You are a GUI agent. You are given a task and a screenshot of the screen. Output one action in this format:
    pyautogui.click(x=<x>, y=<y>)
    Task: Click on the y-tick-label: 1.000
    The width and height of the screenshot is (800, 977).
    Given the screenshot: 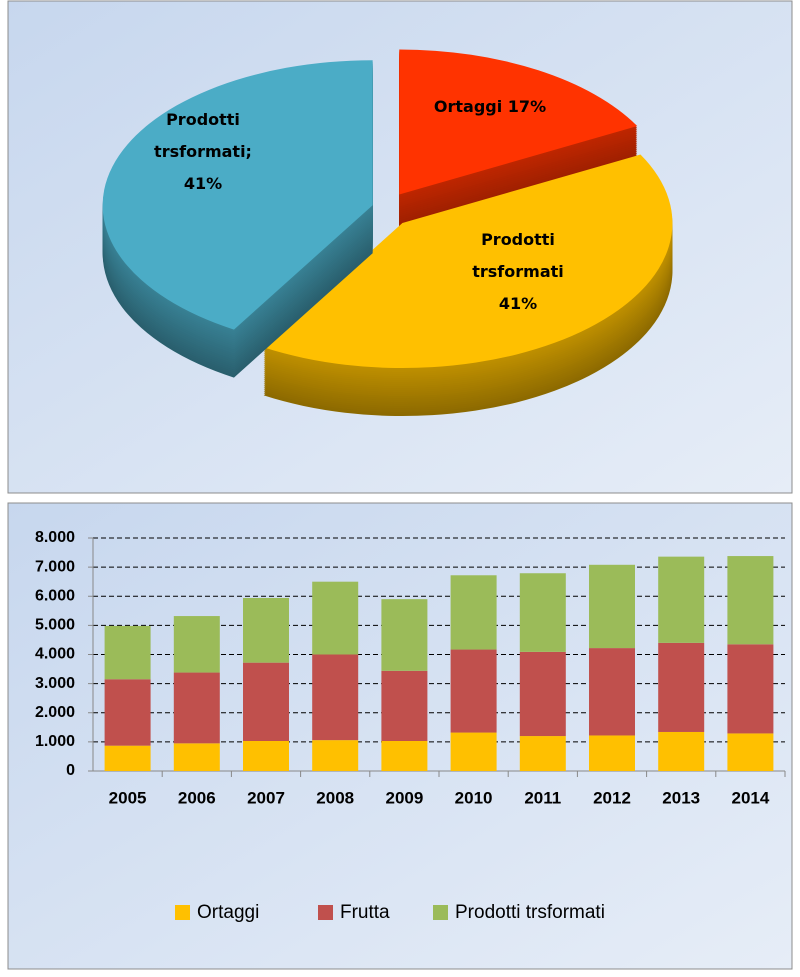 What is the action you would take?
    pyautogui.click(x=55, y=741)
    